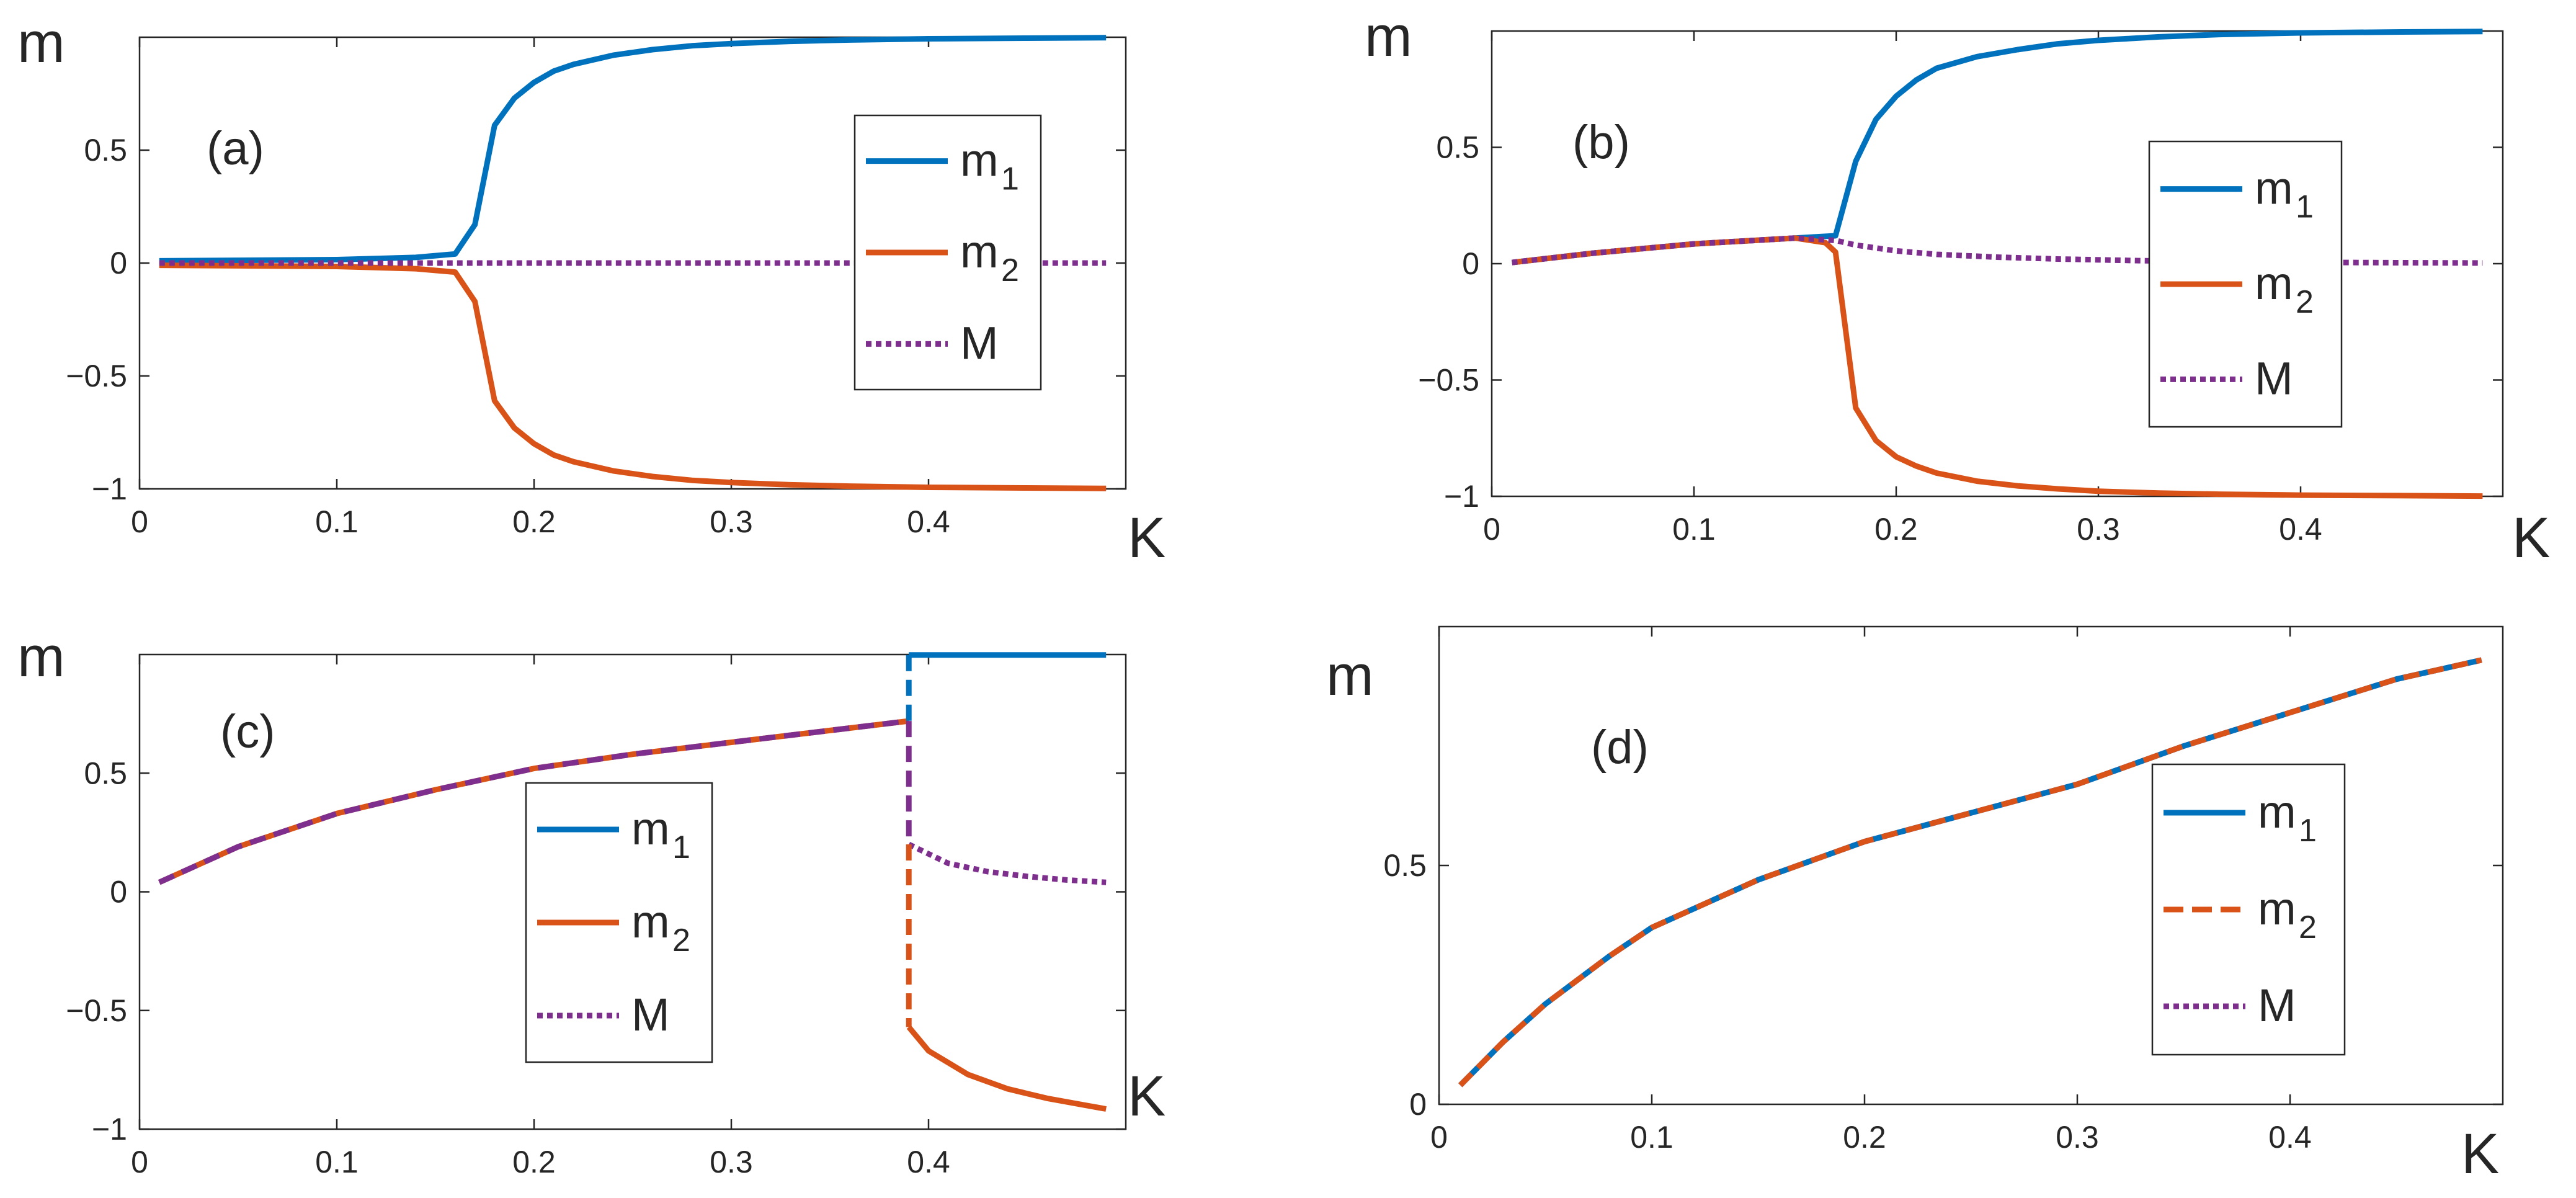 The height and width of the screenshot is (1198, 2576). What do you see at coordinates (1007, 863) in the screenshot?
I see `series-line-M-after` at bounding box center [1007, 863].